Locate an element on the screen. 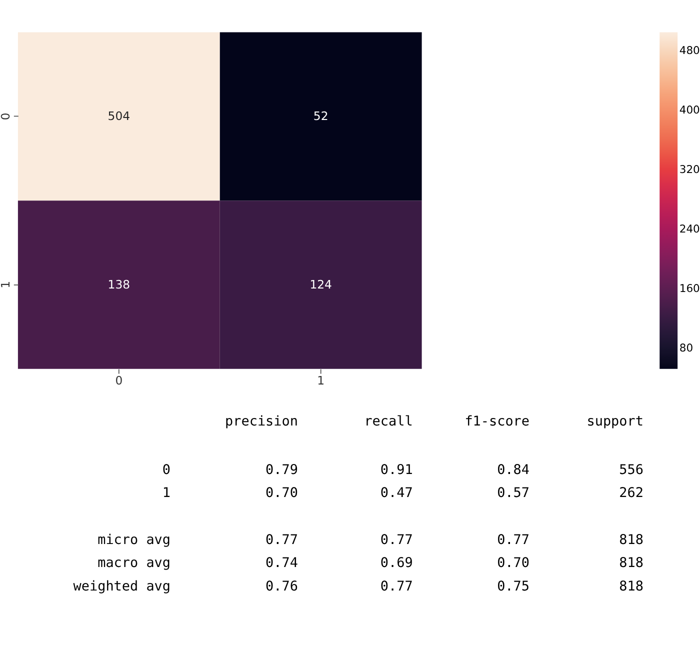  text: precision recall f1-score support is located at coordinates (434, 422).